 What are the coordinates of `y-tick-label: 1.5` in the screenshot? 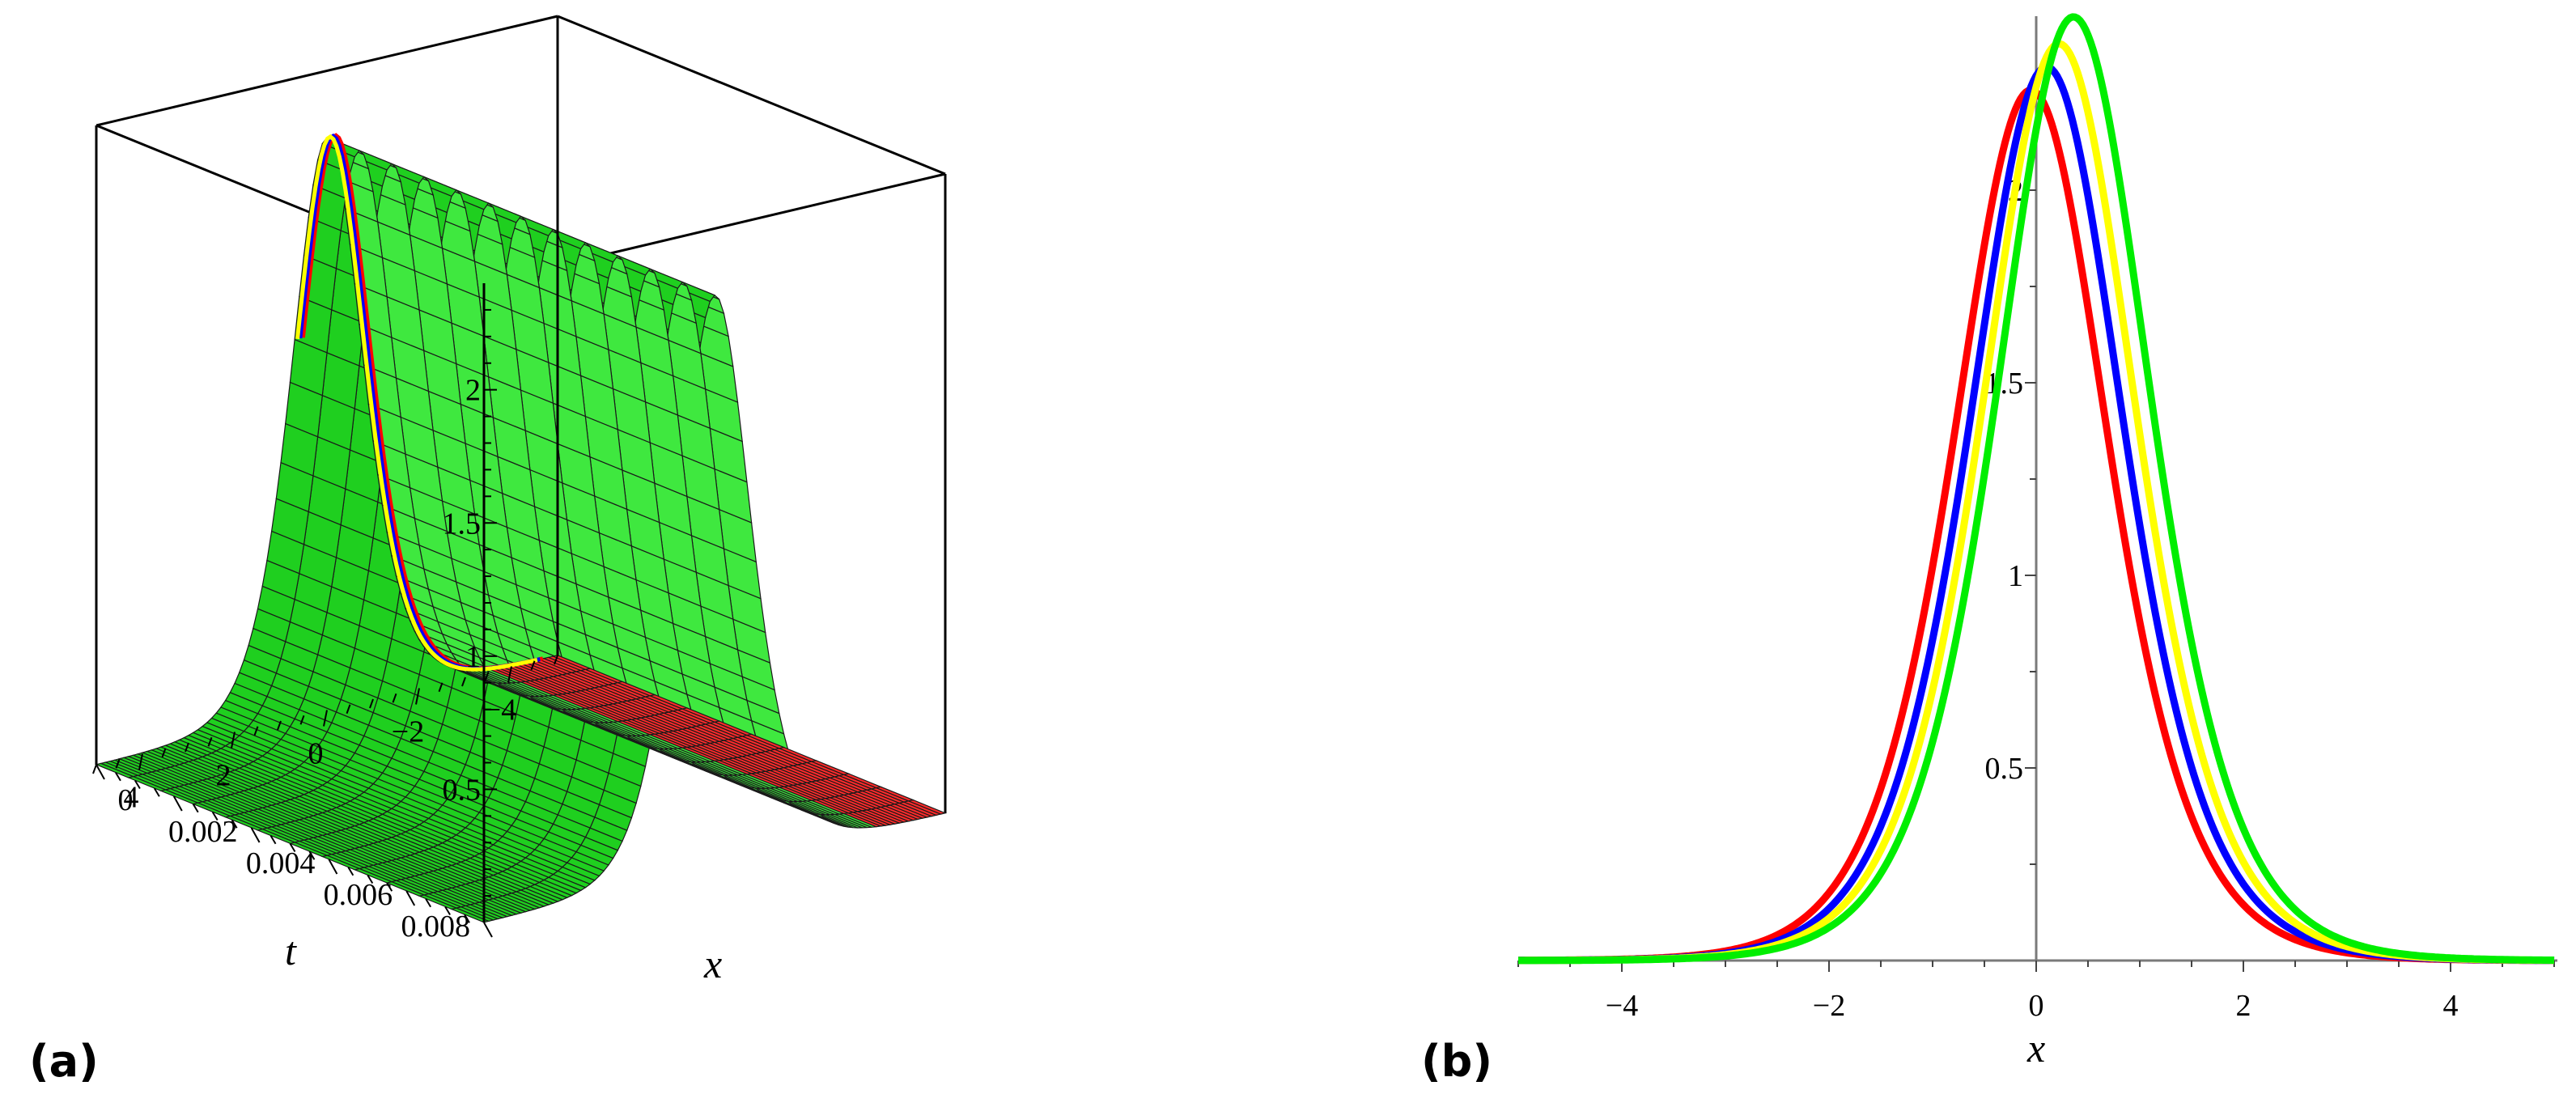 It's located at (2004, 384).